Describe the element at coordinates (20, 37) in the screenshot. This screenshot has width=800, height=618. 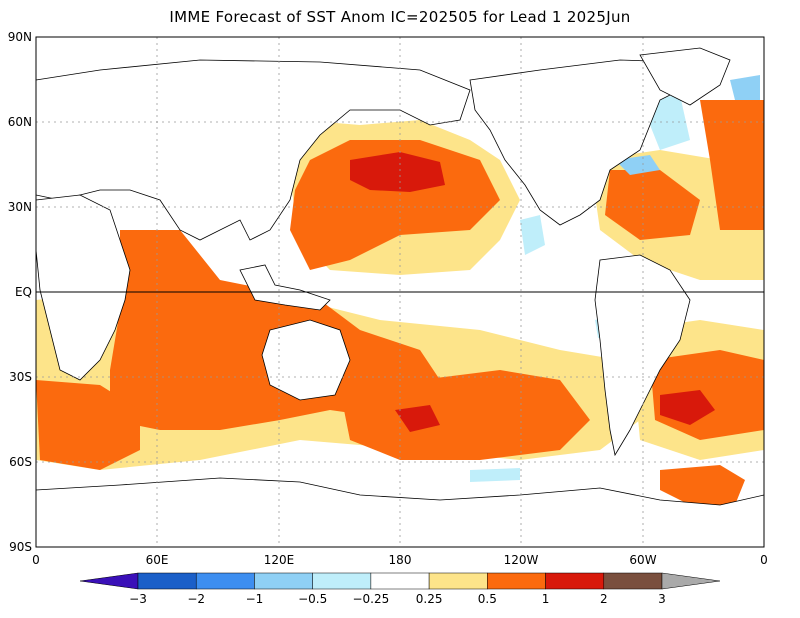
I see `lat-label: 90N` at that location.